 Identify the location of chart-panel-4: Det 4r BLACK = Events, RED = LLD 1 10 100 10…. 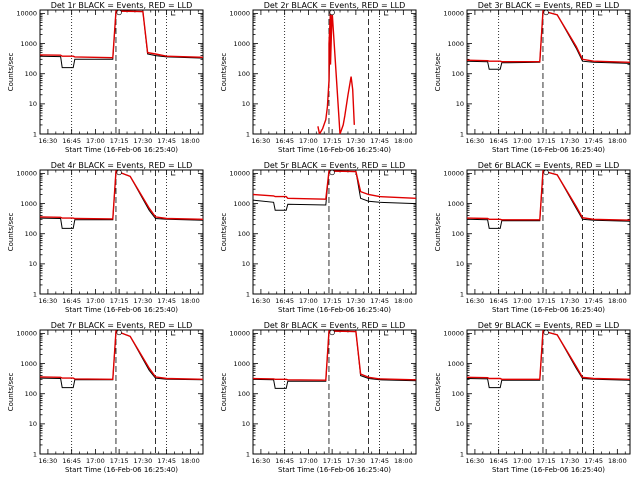
(105, 237).